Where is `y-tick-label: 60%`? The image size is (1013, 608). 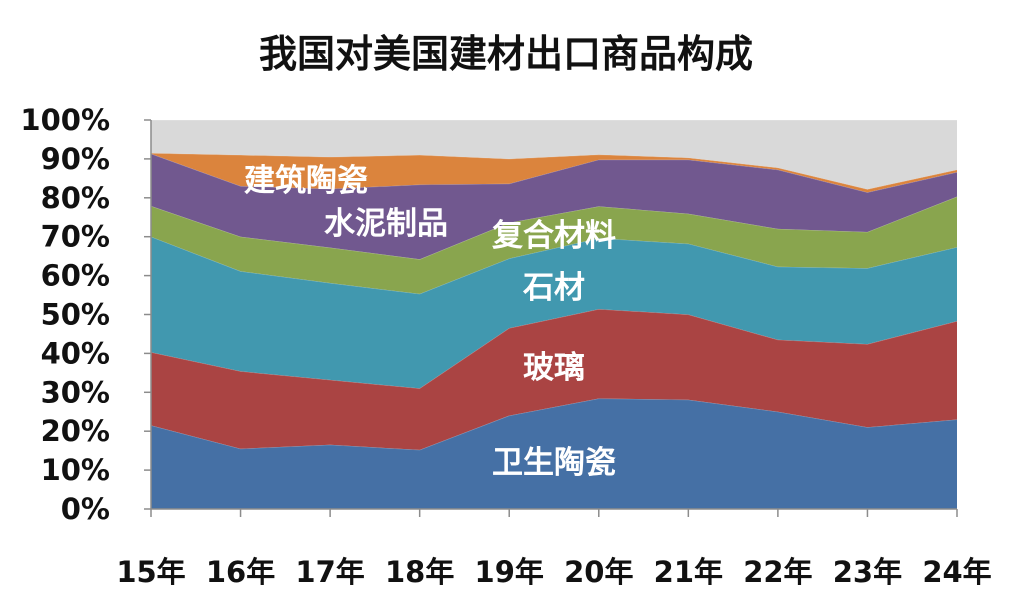 y-tick-label: 60% is located at coordinates (75, 276).